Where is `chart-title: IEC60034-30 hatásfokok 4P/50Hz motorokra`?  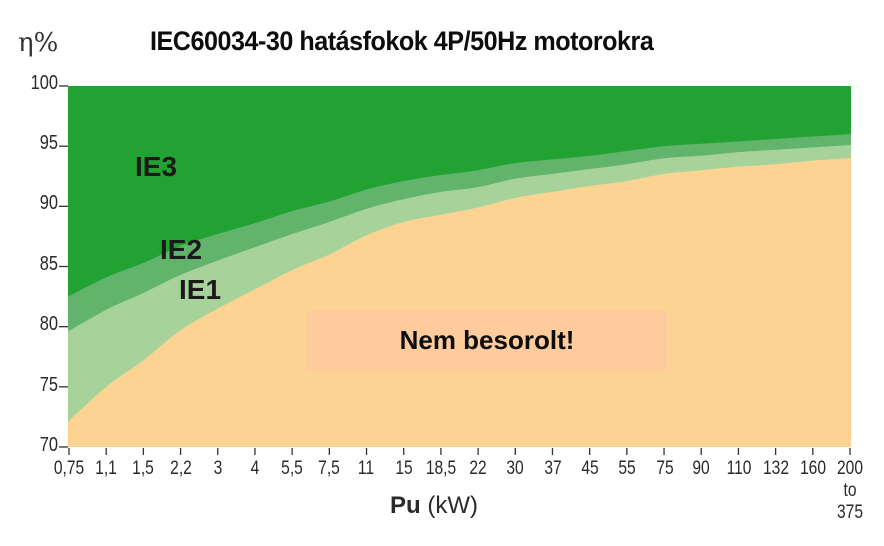 chart-title: IEC60034-30 hatásfokok 4P/50Hz motorokra is located at coordinates (402, 41).